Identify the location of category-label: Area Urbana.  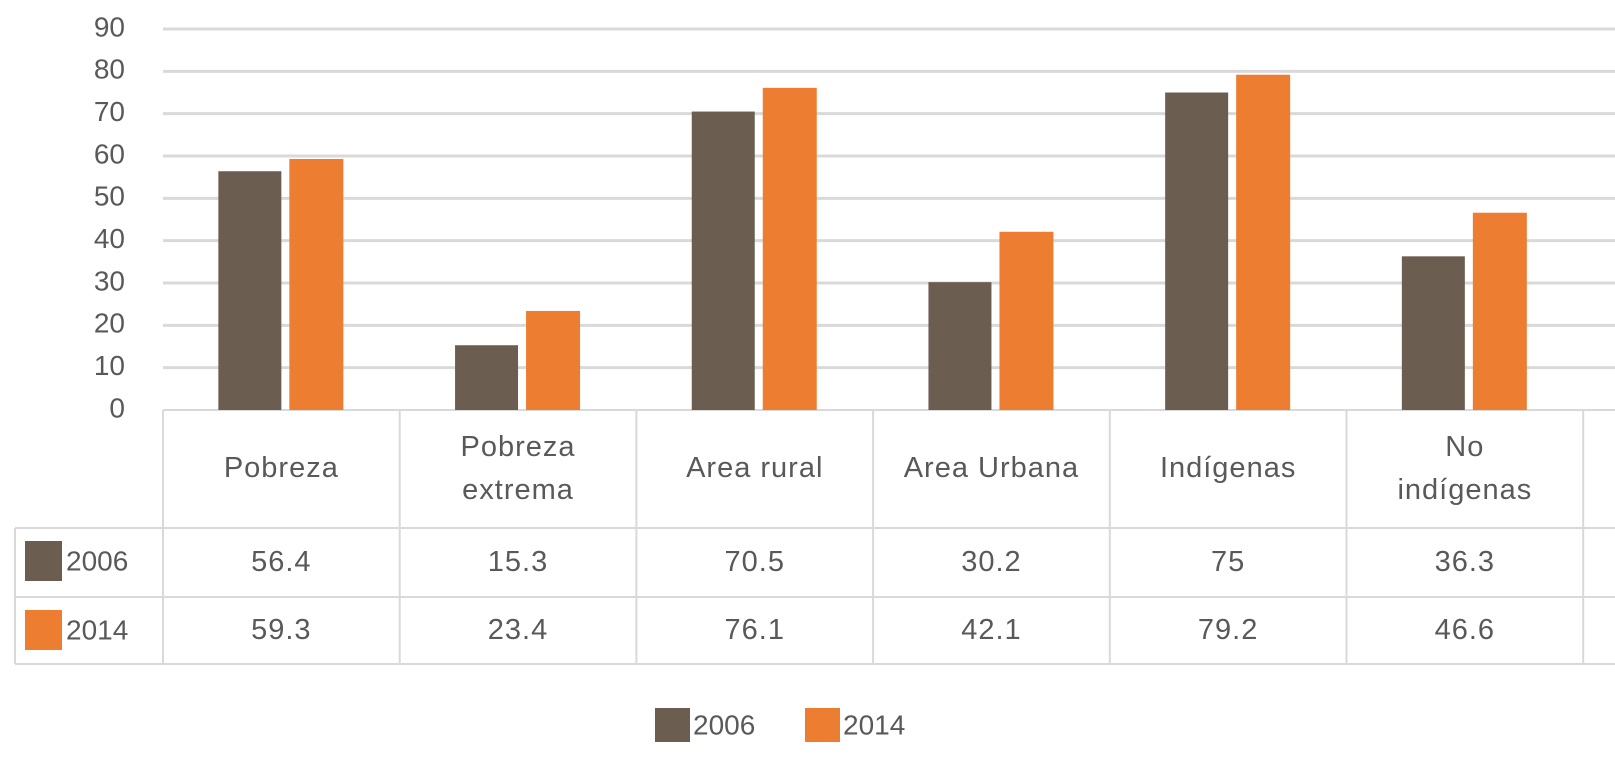
(991, 468).